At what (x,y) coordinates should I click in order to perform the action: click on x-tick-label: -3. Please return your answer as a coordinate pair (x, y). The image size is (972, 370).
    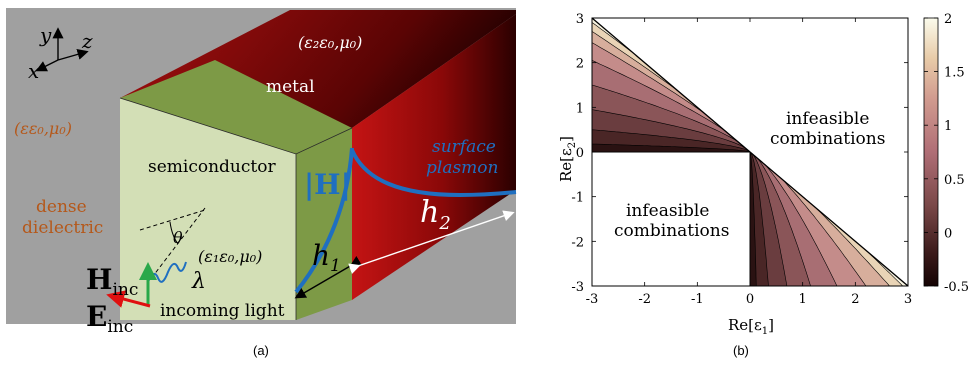
    Looking at the image, I should click on (592, 299).